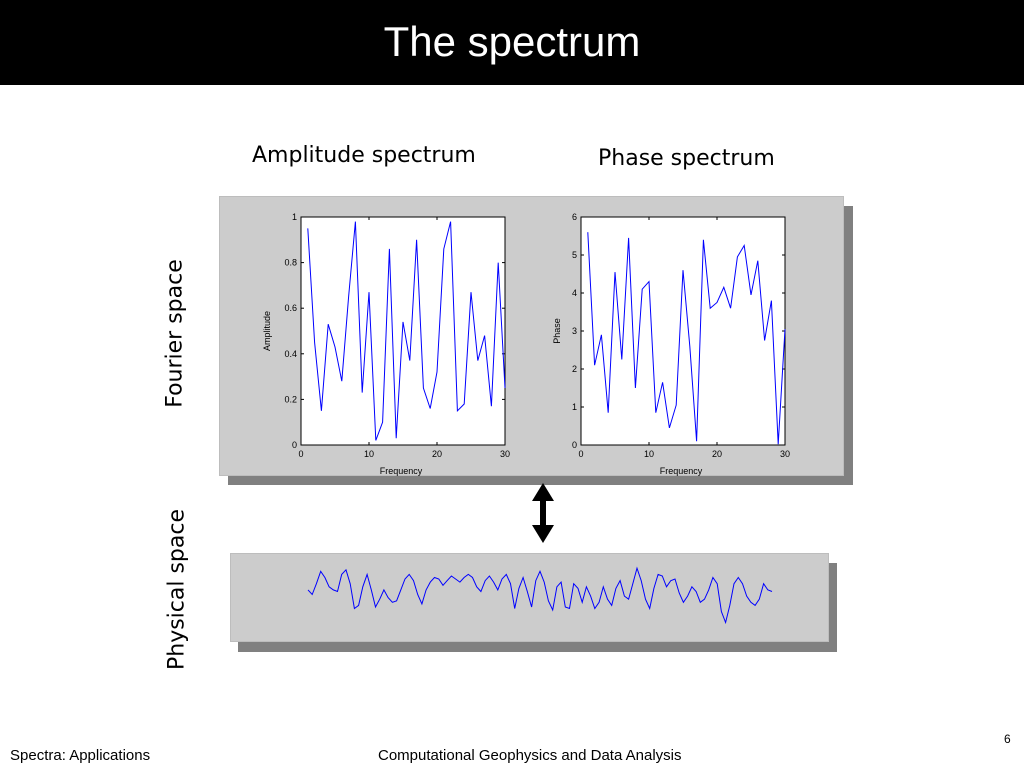  I want to click on phase-chart: 0 10 20 30 0 1 2 3 4 5 6 Frequency Phase, so click(671, 344).